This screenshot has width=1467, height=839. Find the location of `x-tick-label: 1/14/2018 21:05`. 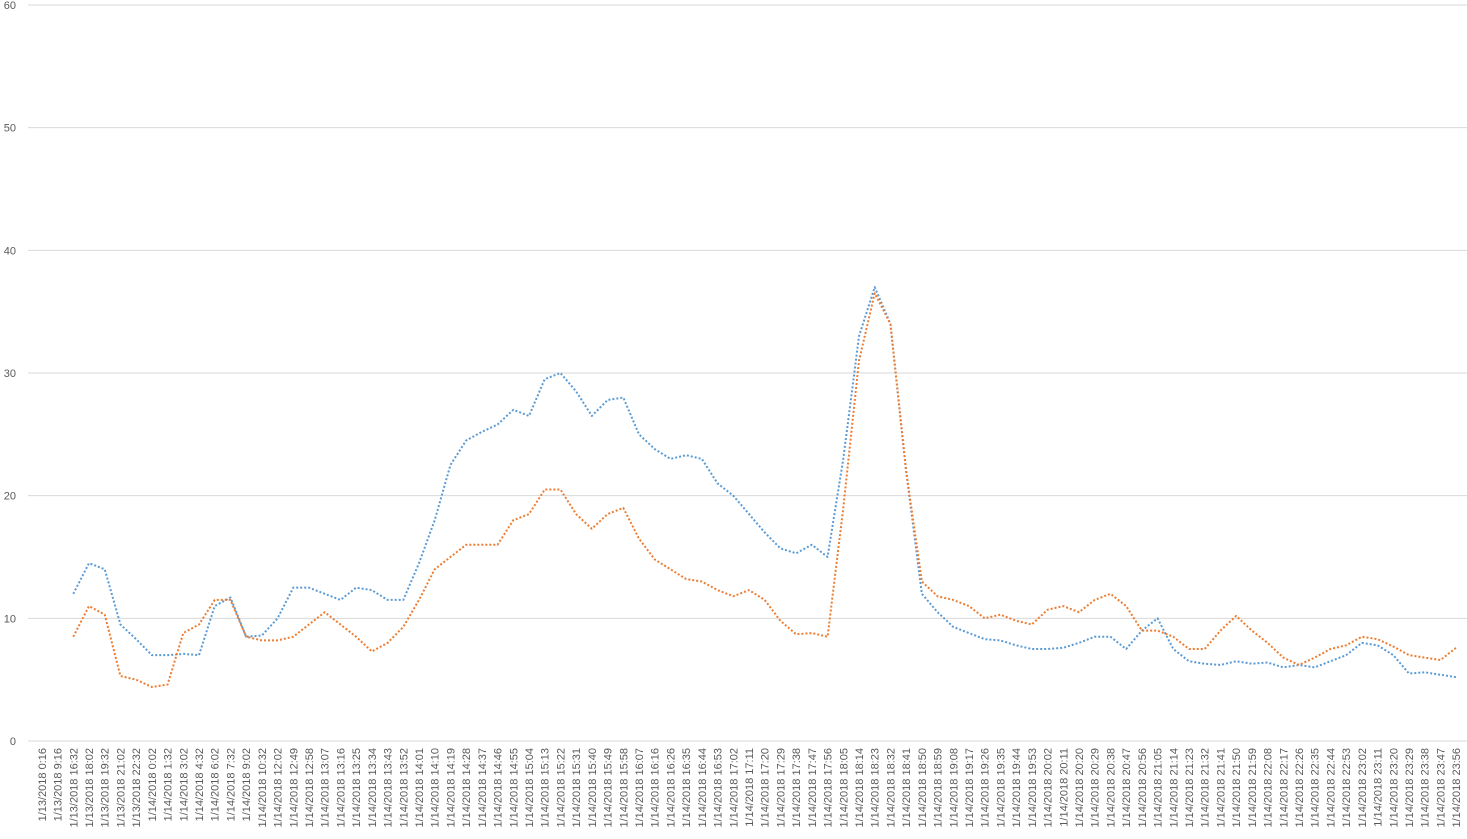

x-tick-label: 1/14/2018 21:05 is located at coordinates (1159, 788).